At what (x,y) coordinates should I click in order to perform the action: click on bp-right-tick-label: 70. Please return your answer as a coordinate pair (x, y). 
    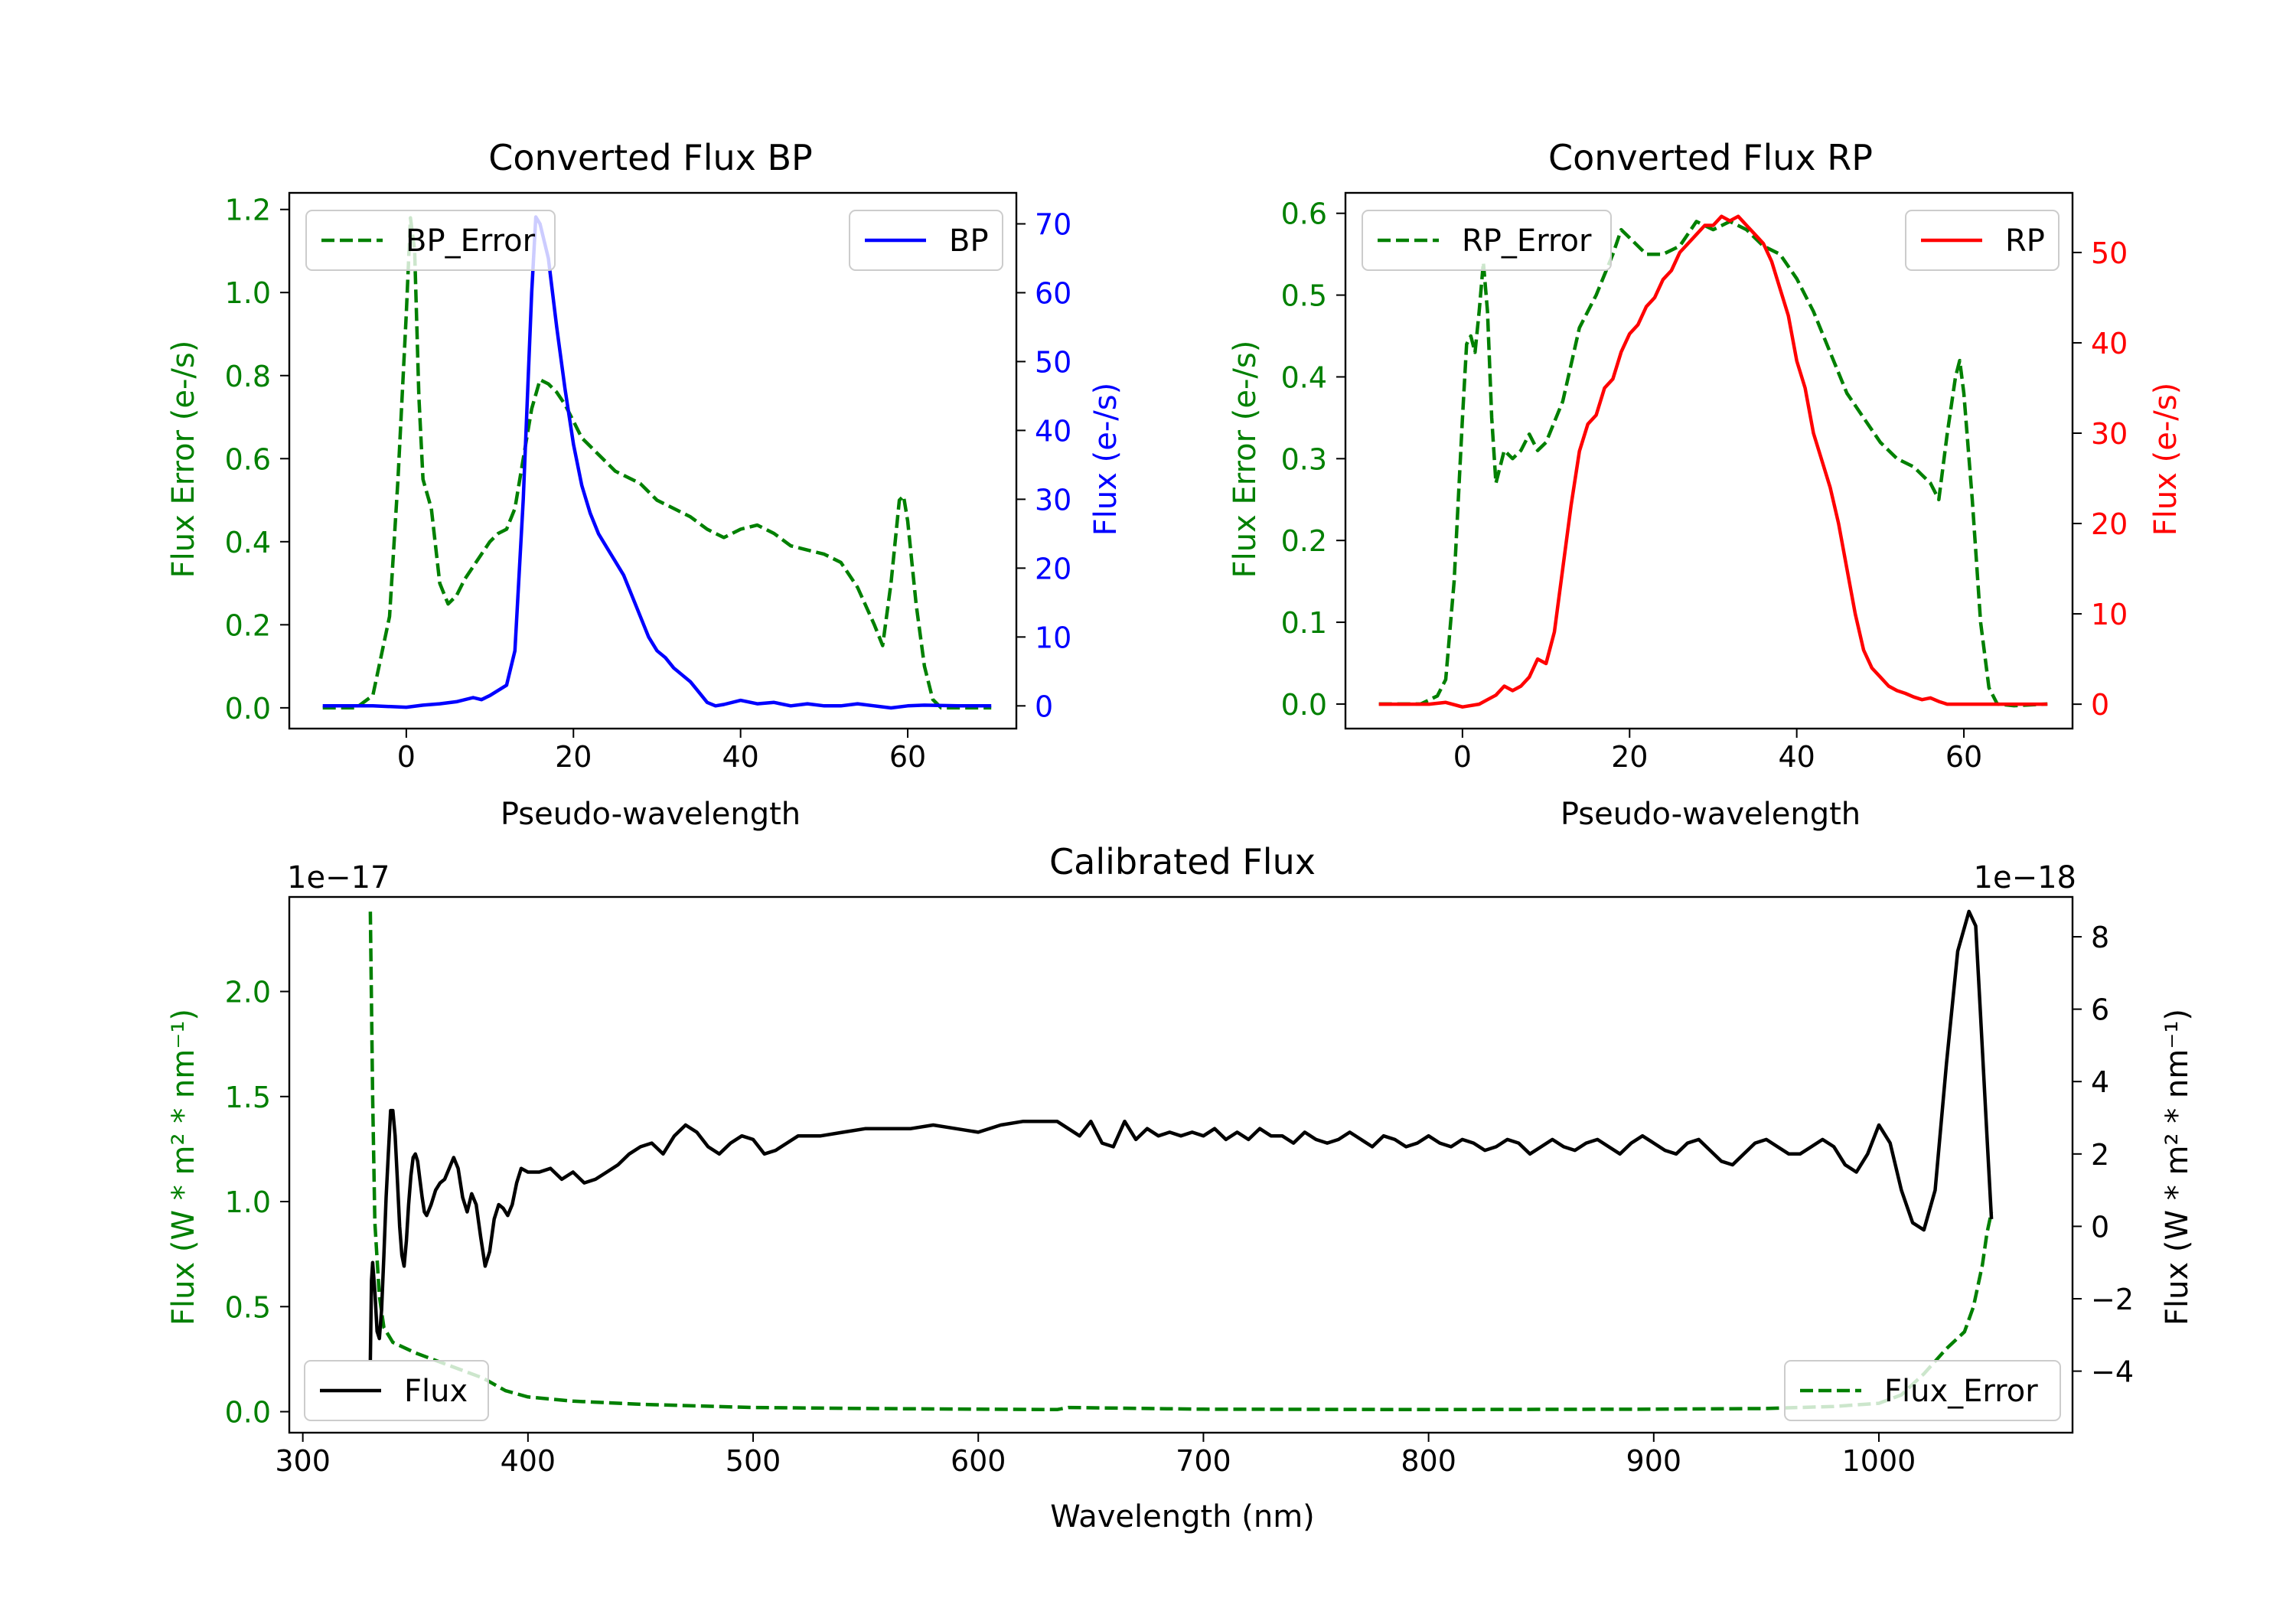
    Looking at the image, I should click on (1053, 224).